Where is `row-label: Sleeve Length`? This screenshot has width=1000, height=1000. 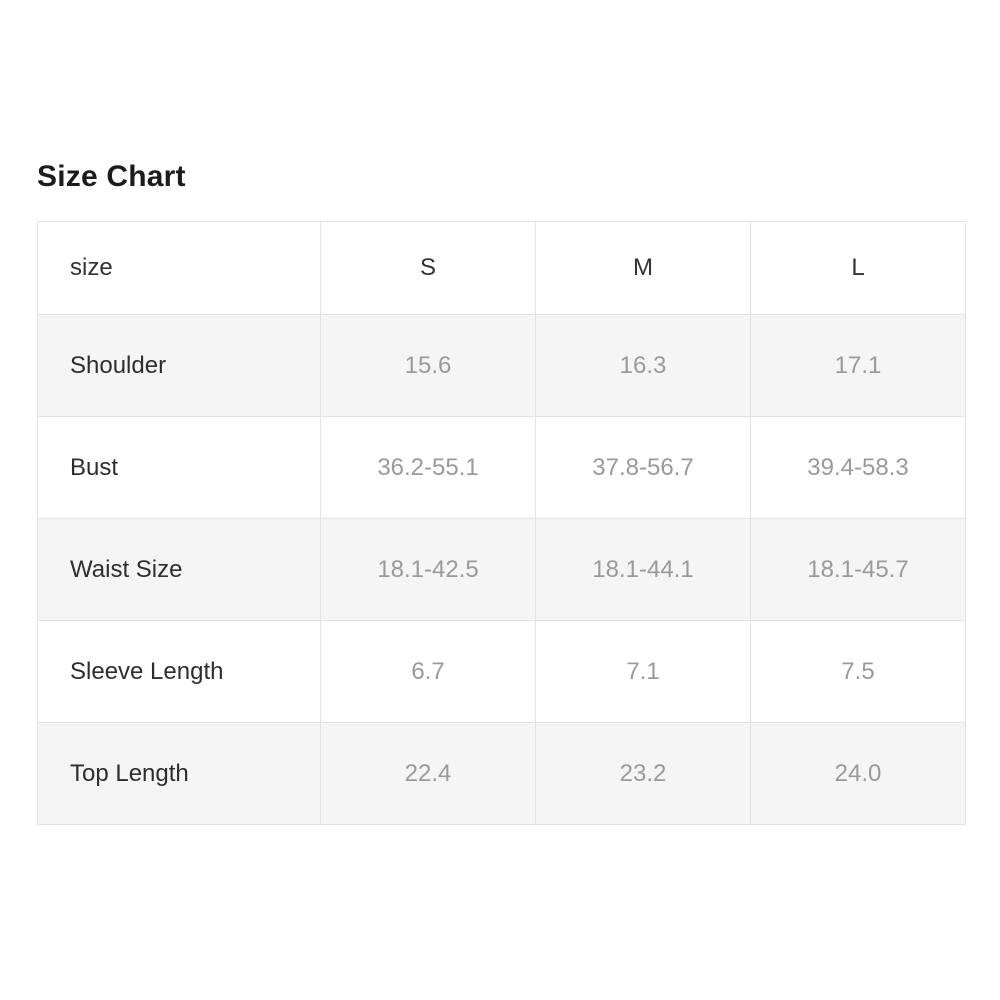 row-label: Sleeve Length is located at coordinates (179, 671).